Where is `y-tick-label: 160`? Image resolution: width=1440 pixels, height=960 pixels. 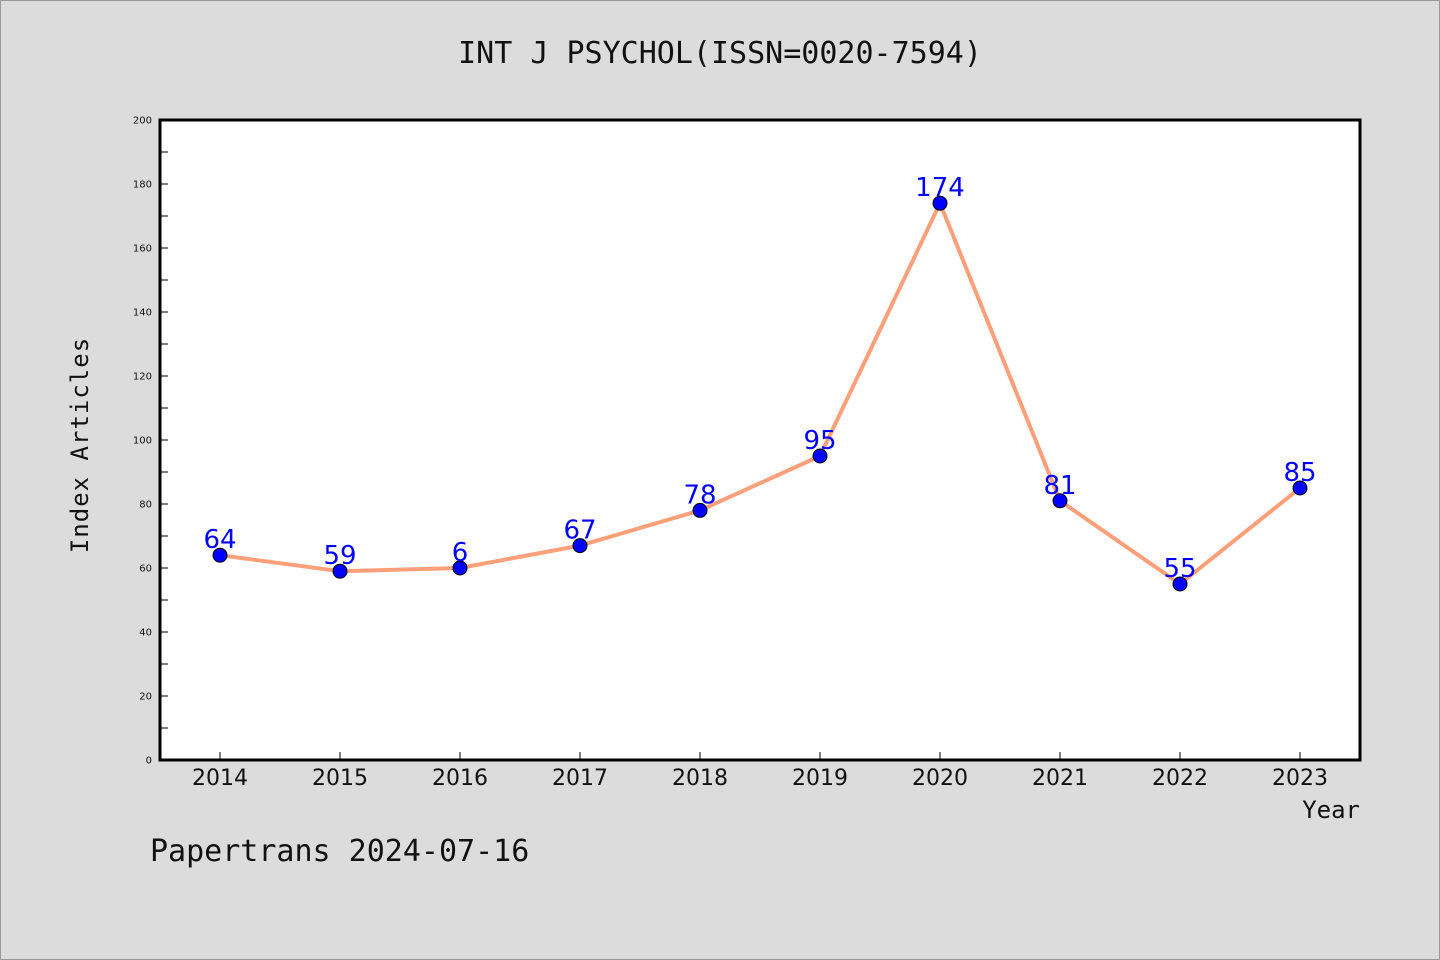
y-tick-label: 160 is located at coordinates (142, 249).